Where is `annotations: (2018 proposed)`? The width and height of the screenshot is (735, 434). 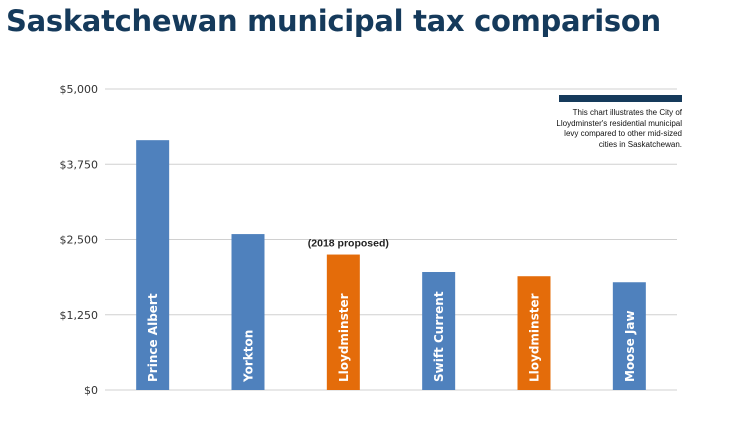
annotations: (2018 proposed) is located at coordinates (348, 244).